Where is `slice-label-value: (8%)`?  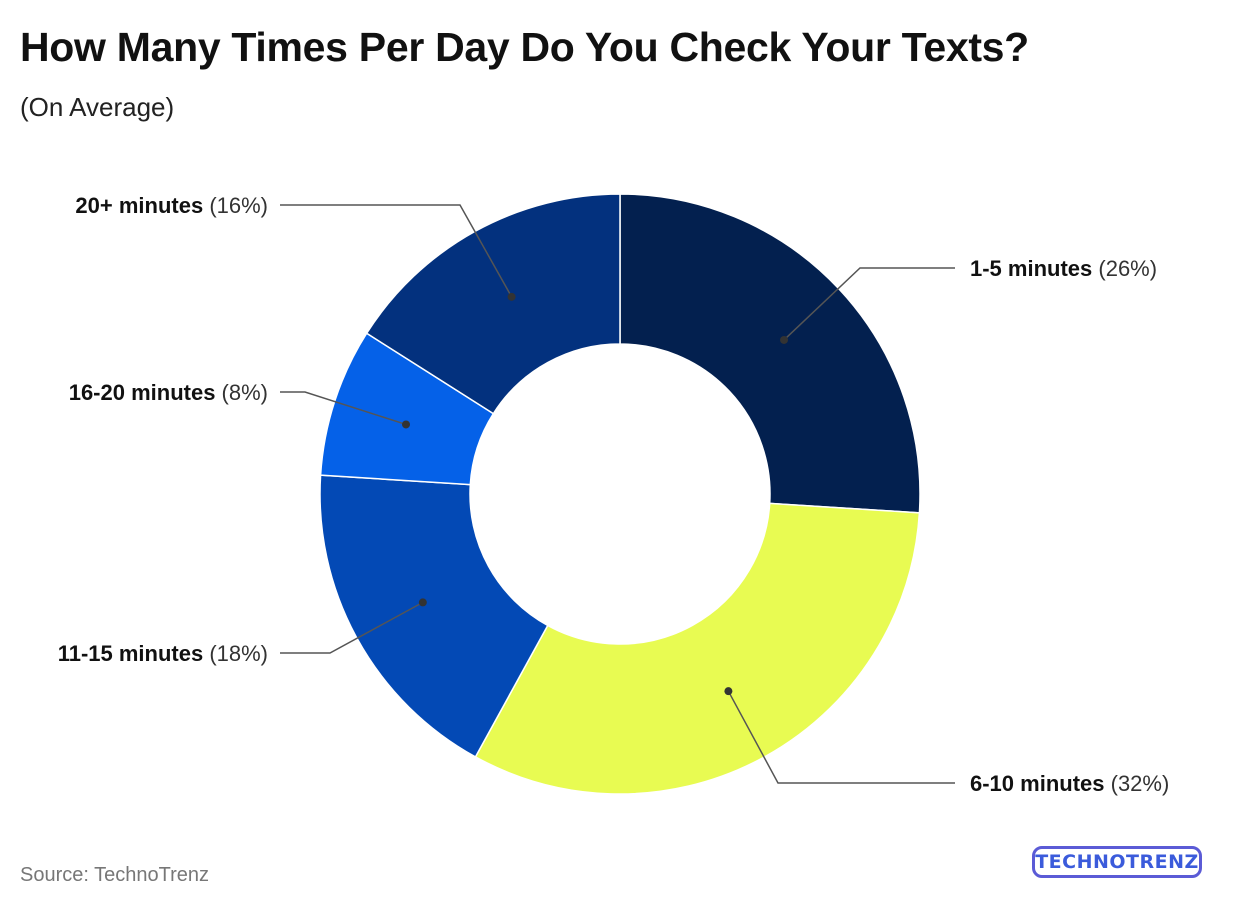 slice-label-value: (8%) is located at coordinates (241, 392).